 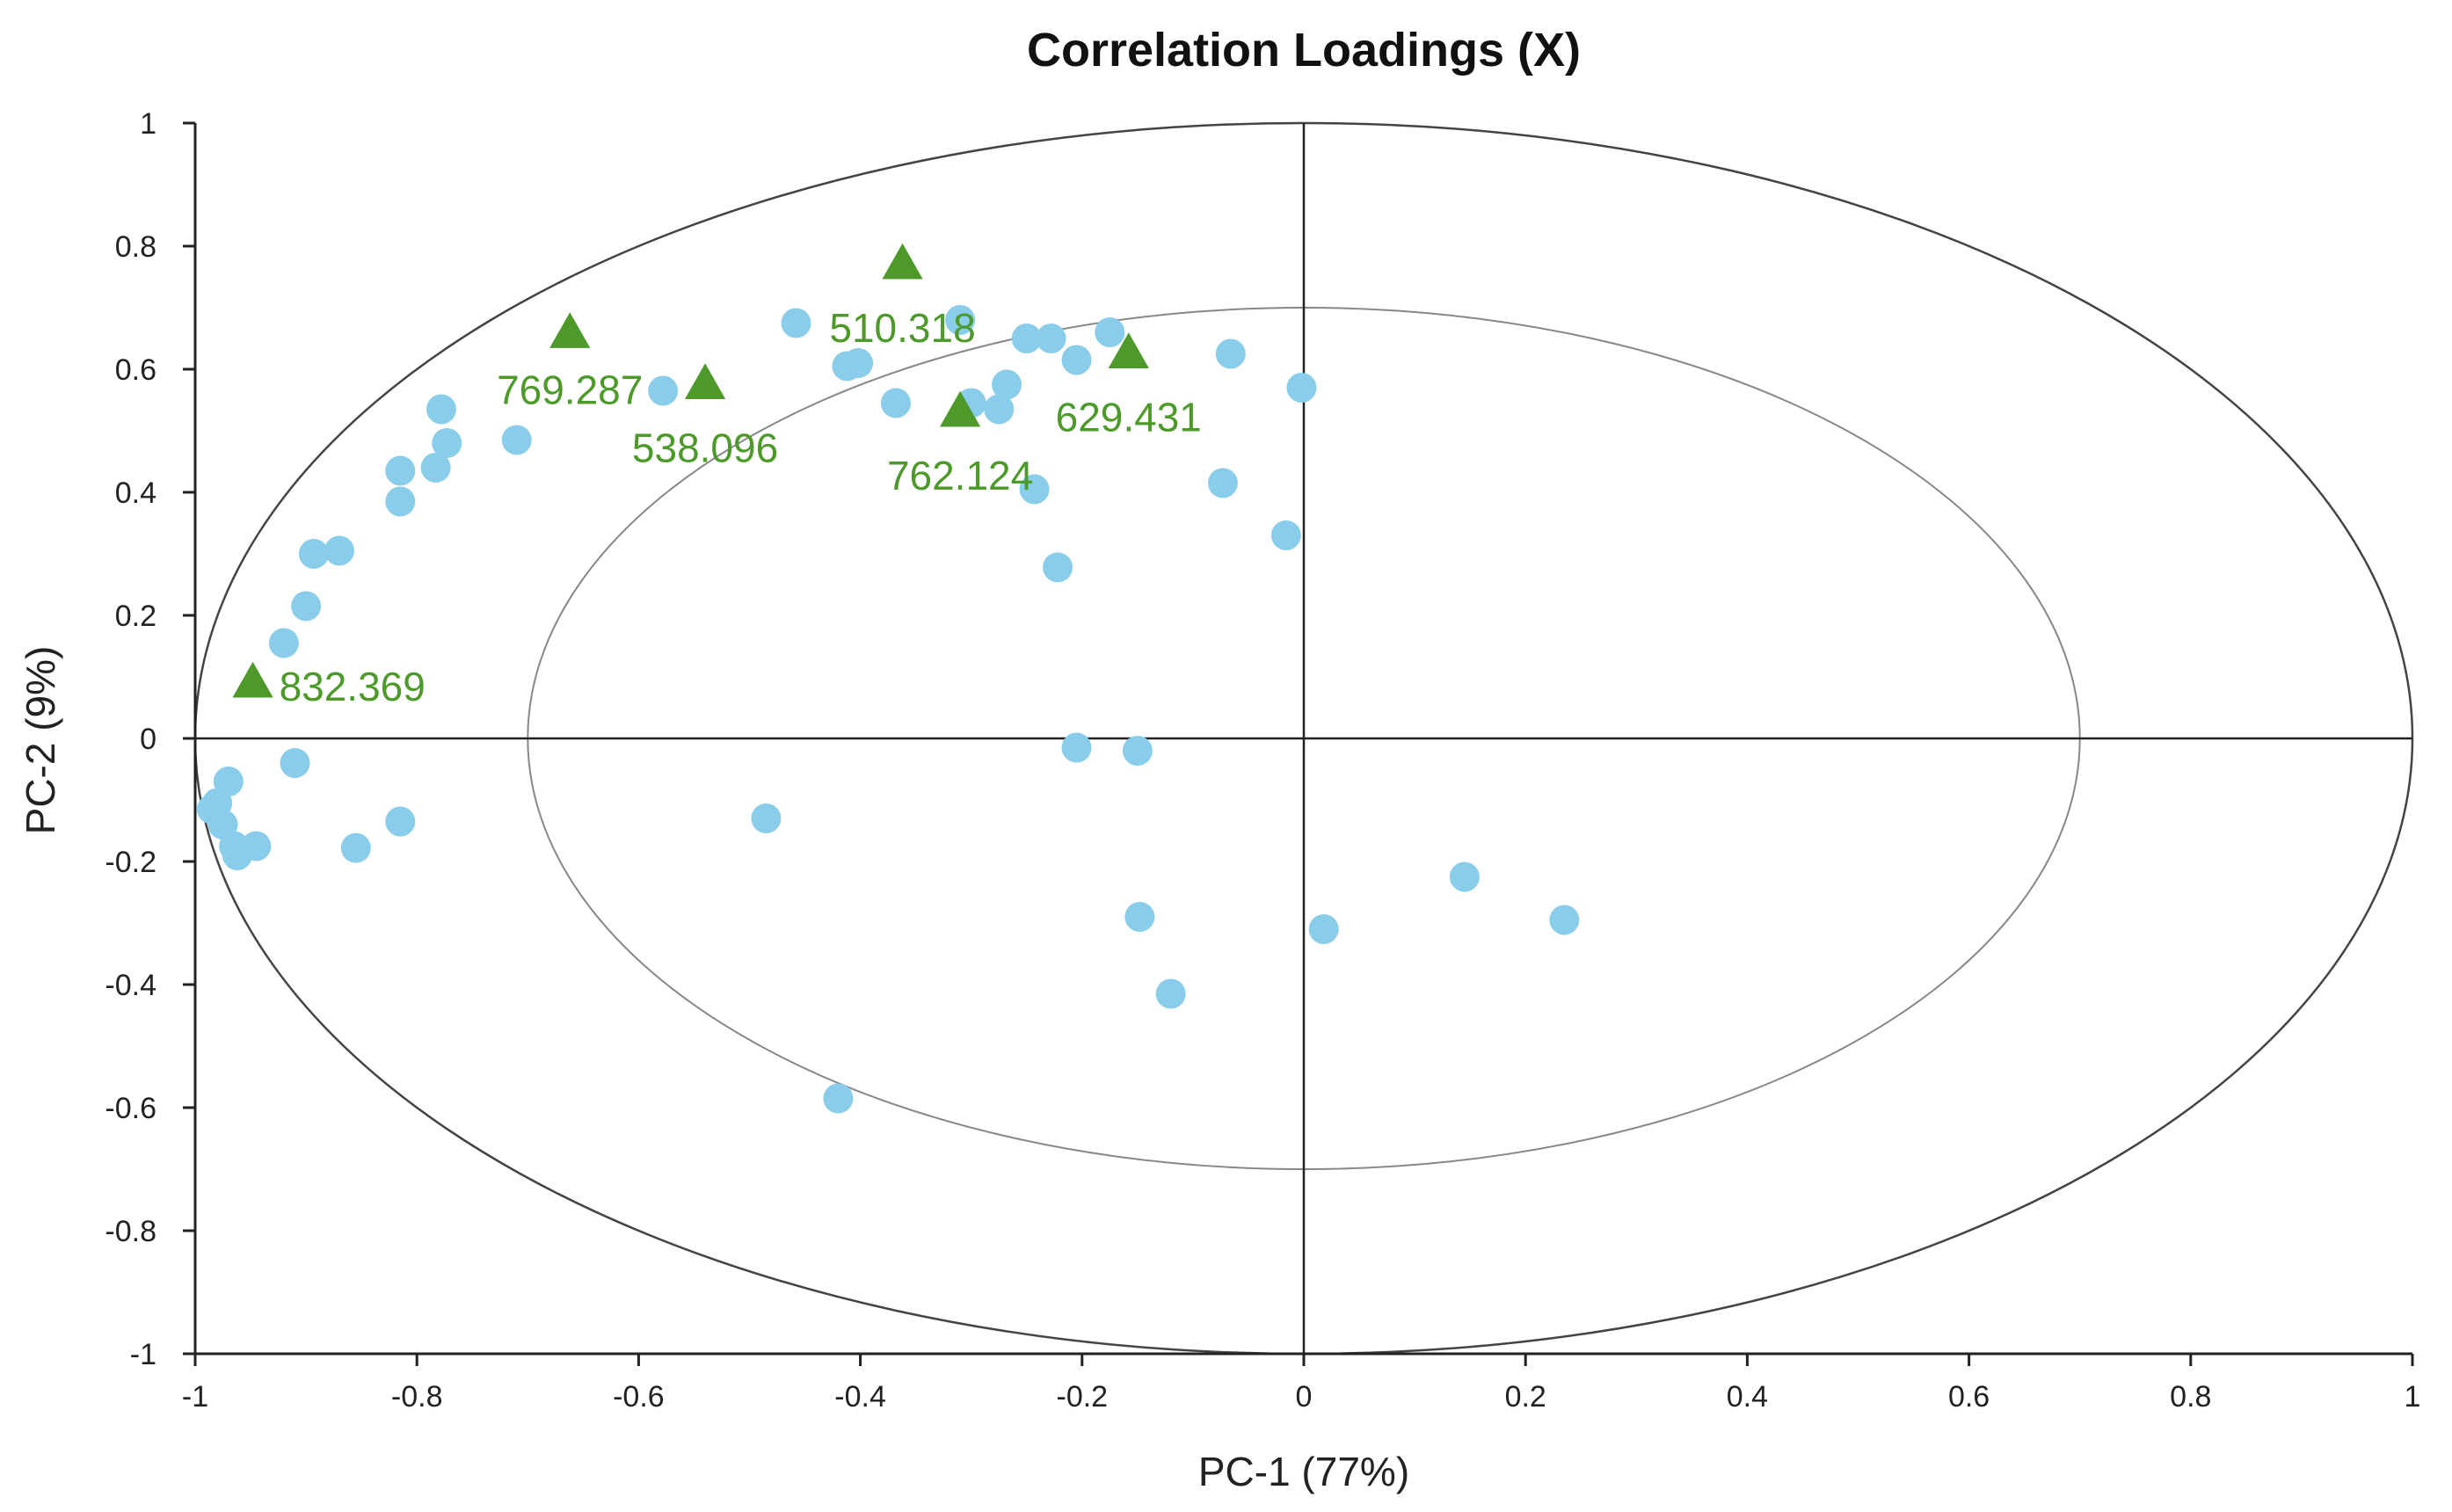 What do you see at coordinates (135, 370) in the screenshot?
I see `y-tick-label: 0.6` at bounding box center [135, 370].